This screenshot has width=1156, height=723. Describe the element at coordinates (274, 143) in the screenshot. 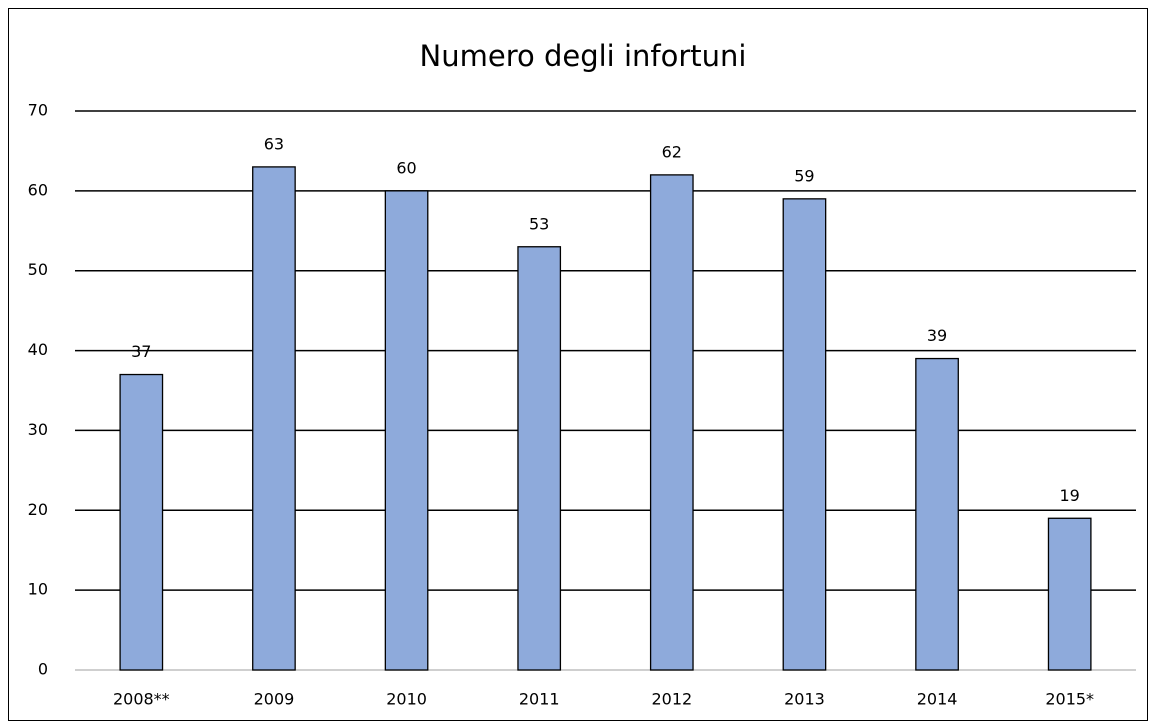

I see `data-label: 63` at that location.